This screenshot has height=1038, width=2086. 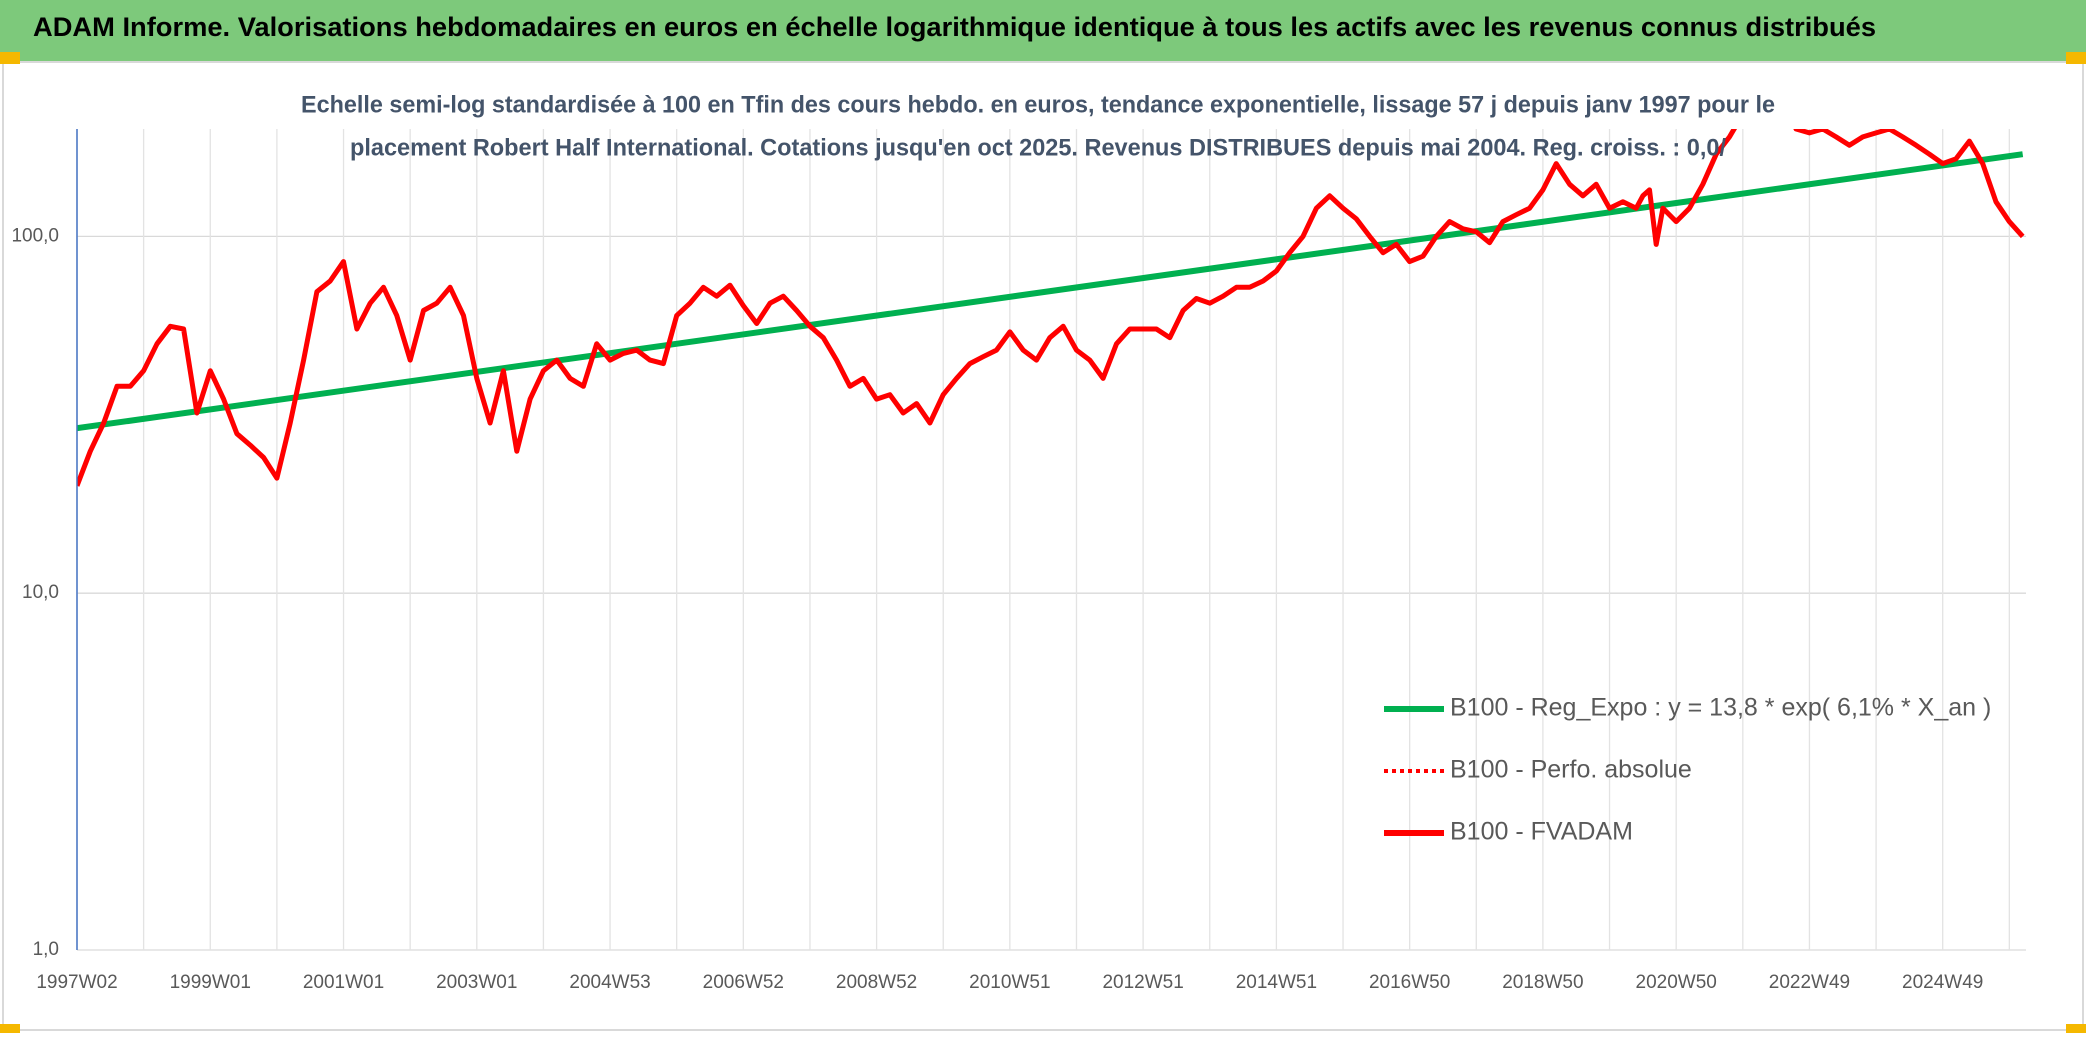 I want to click on x-tick-label: 2003W01, so click(x=476, y=982).